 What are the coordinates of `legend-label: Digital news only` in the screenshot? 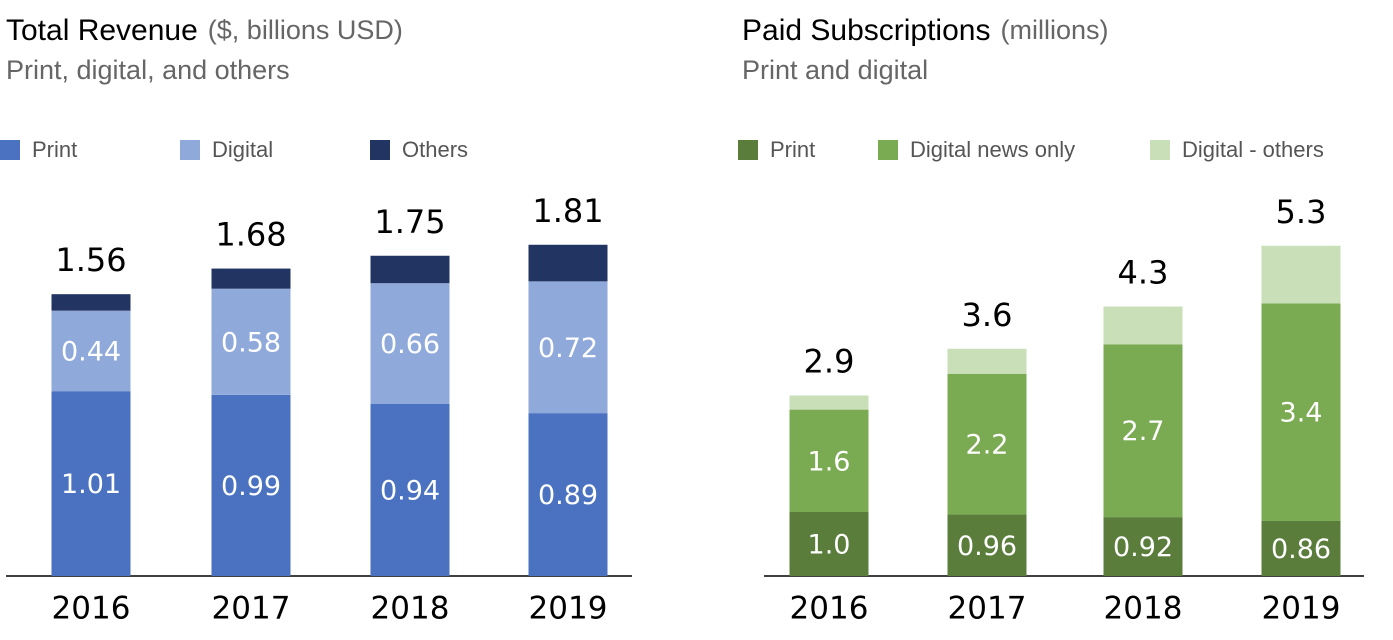 It's located at (992, 149).